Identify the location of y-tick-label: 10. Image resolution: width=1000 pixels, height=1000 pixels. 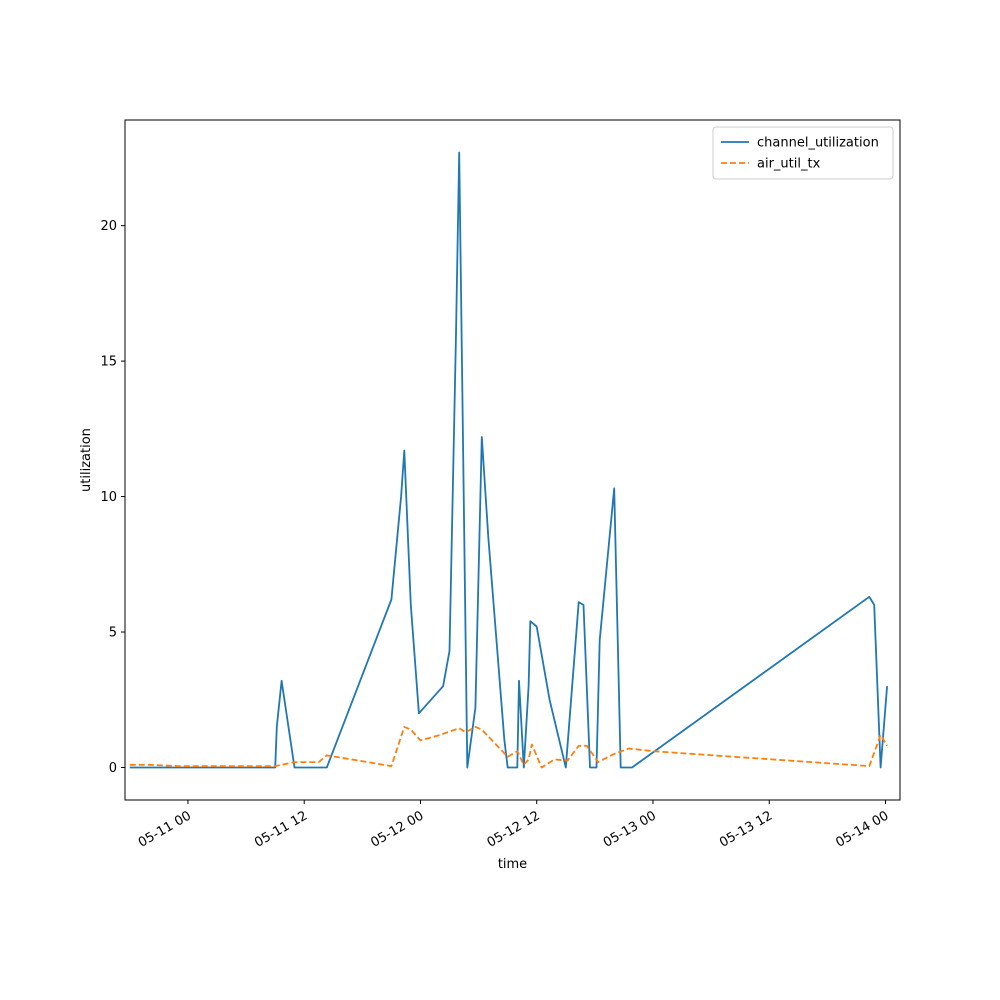
(108, 497).